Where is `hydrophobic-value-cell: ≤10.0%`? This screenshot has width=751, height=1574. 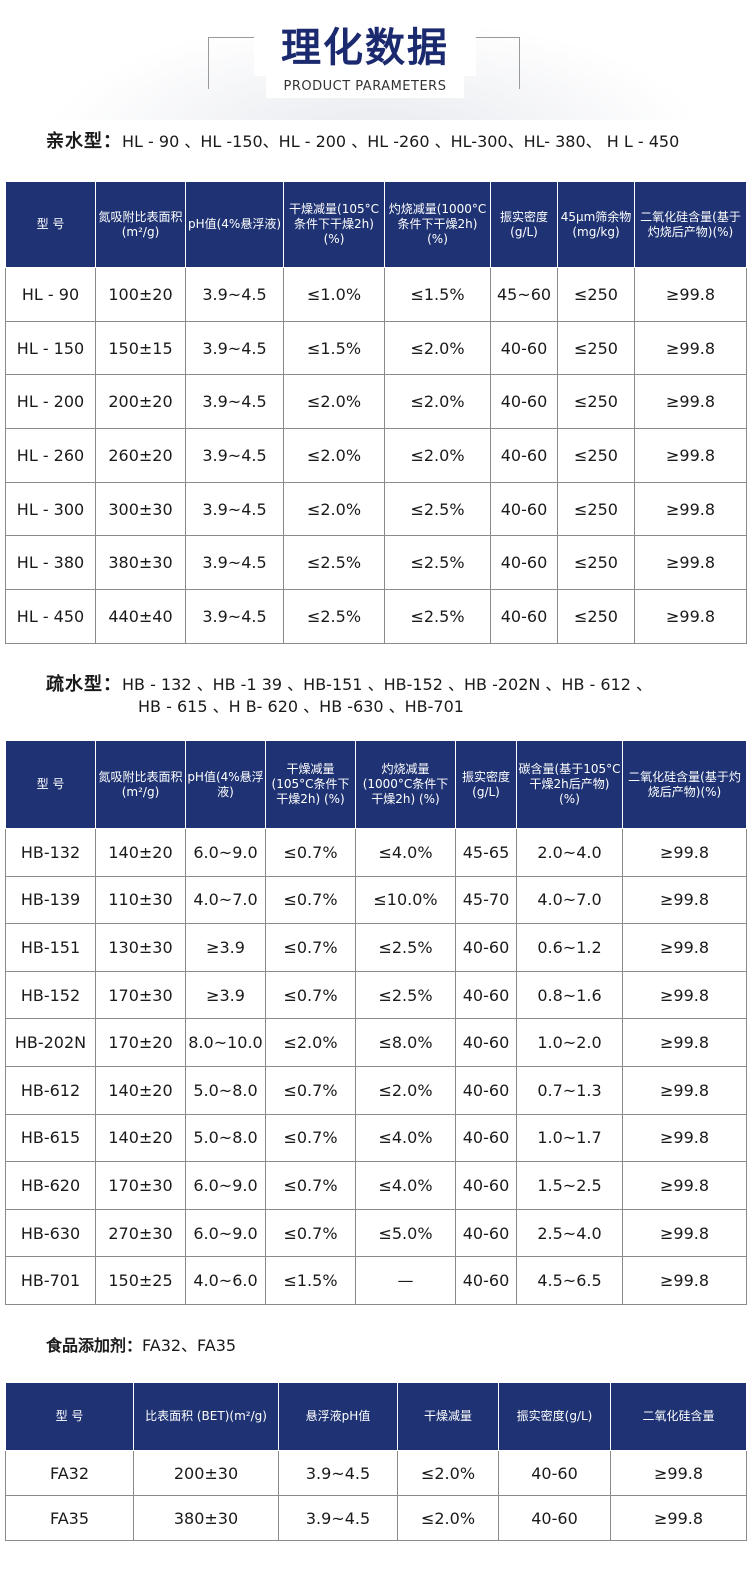 hydrophobic-value-cell: ≤10.0% is located at coordinates (405, 900).